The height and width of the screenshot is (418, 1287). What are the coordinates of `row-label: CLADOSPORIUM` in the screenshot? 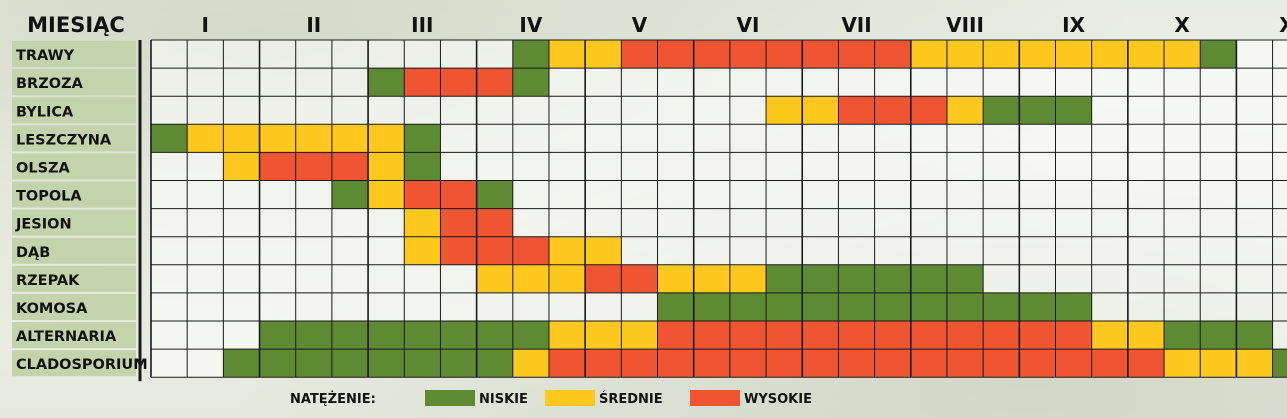 It's located at (82, 365).